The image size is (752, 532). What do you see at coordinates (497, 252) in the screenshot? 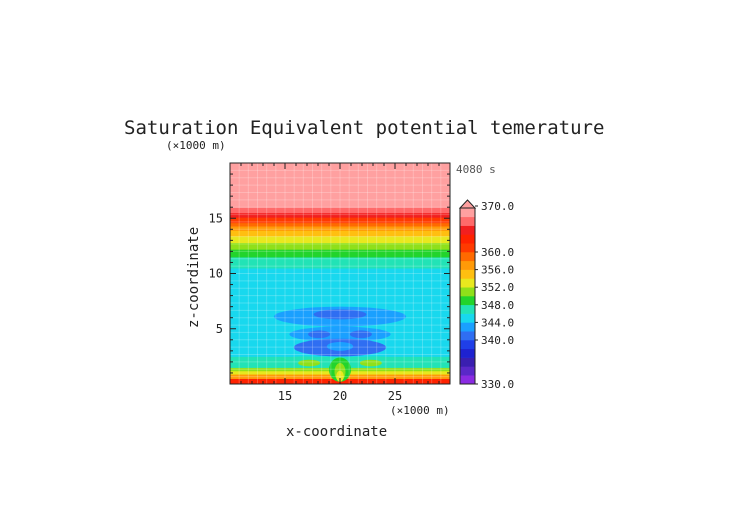
I see `colorbar-label: 360.0` at bounding box center [497, 252].